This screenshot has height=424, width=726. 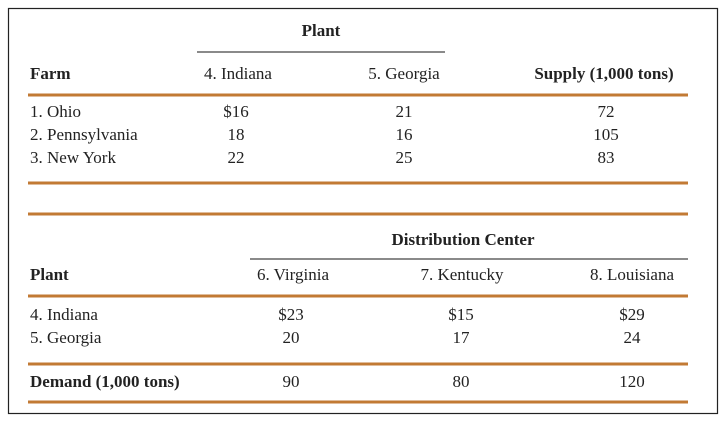 What do you see at coordinates (55, 111) in the screenshot?
I see `row-label: 1. Ohio` at bounding box center [55, 111].